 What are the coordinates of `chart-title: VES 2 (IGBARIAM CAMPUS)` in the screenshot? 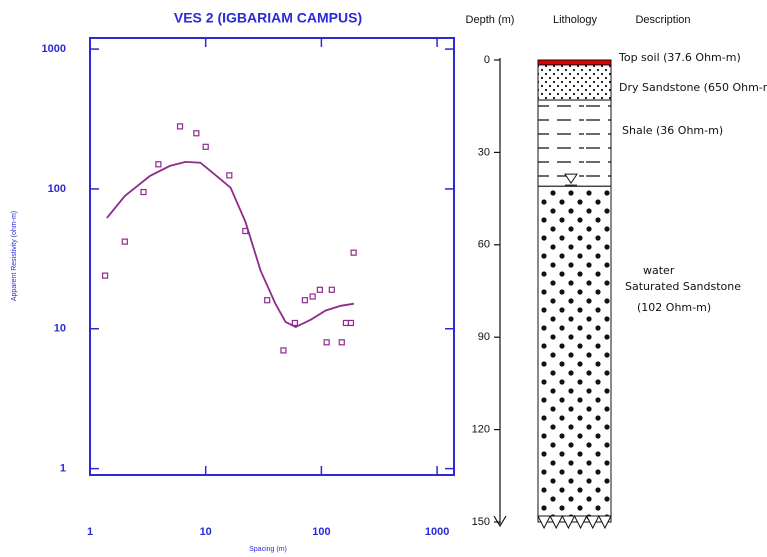 It's located at (268, 18).